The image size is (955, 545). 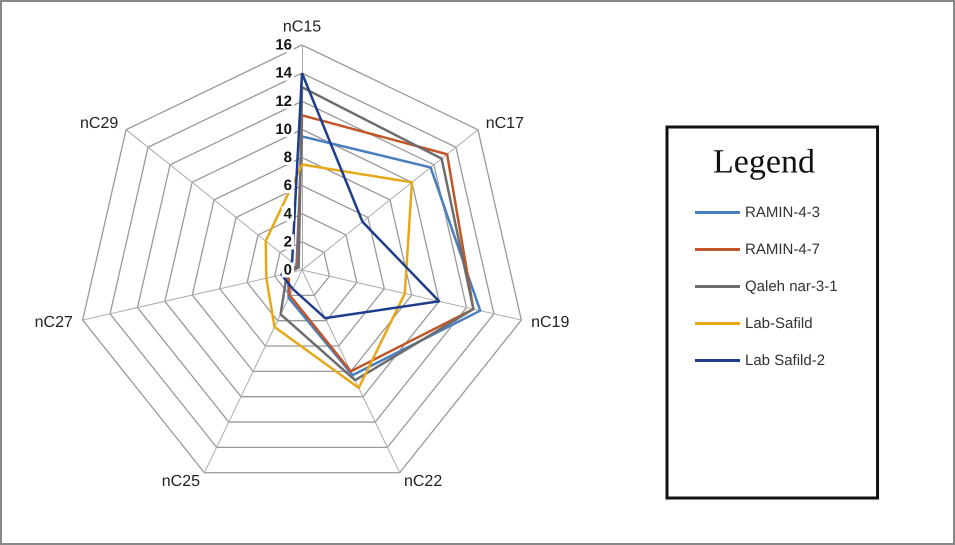 I want to click on legend-label: Lab Safild-2, so click(x=785, y=360).